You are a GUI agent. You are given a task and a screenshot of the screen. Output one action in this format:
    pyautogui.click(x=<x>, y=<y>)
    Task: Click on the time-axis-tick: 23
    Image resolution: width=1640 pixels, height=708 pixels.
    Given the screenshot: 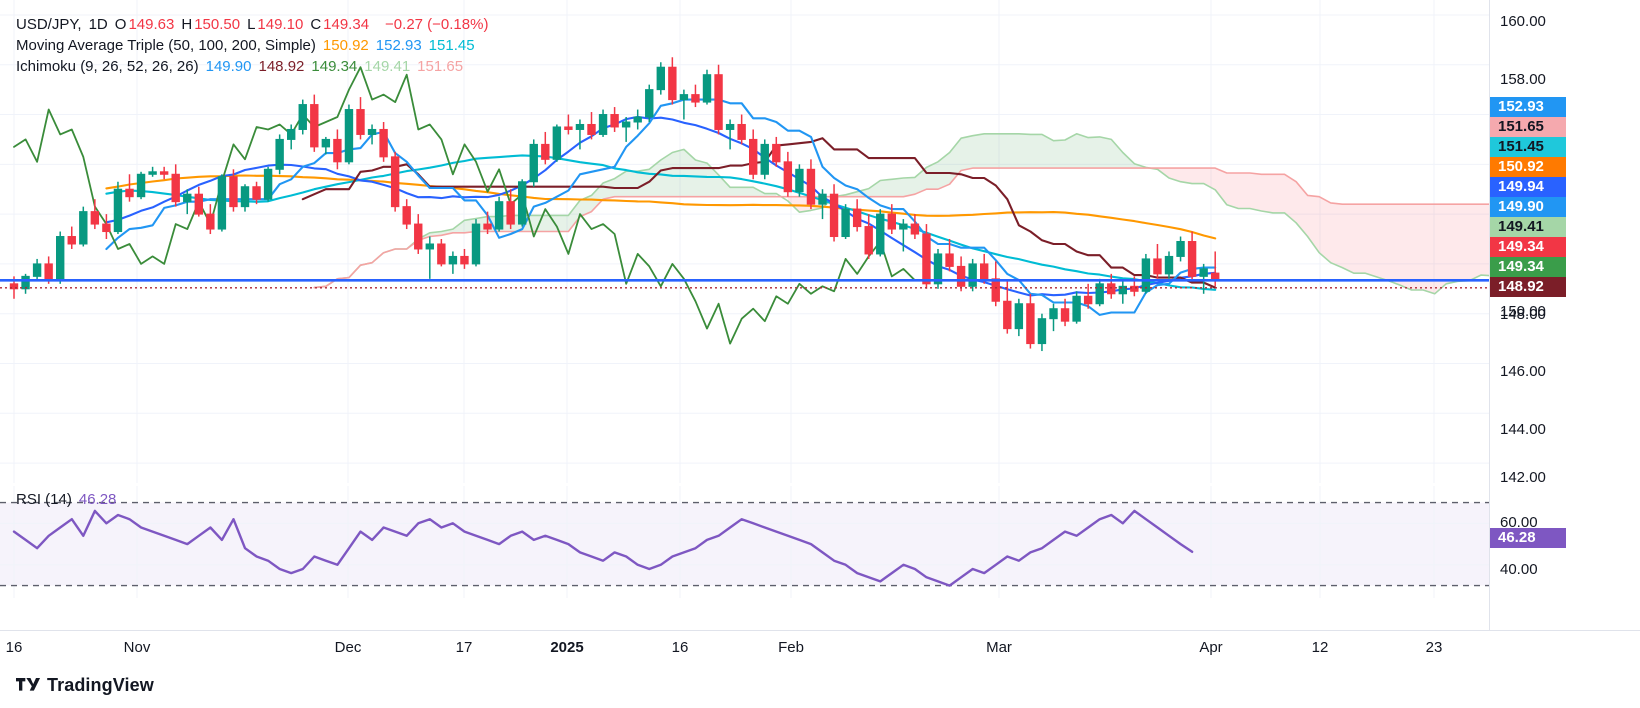 What is the action you would take?
    pyautogui.click(x=1434, y=647)
    